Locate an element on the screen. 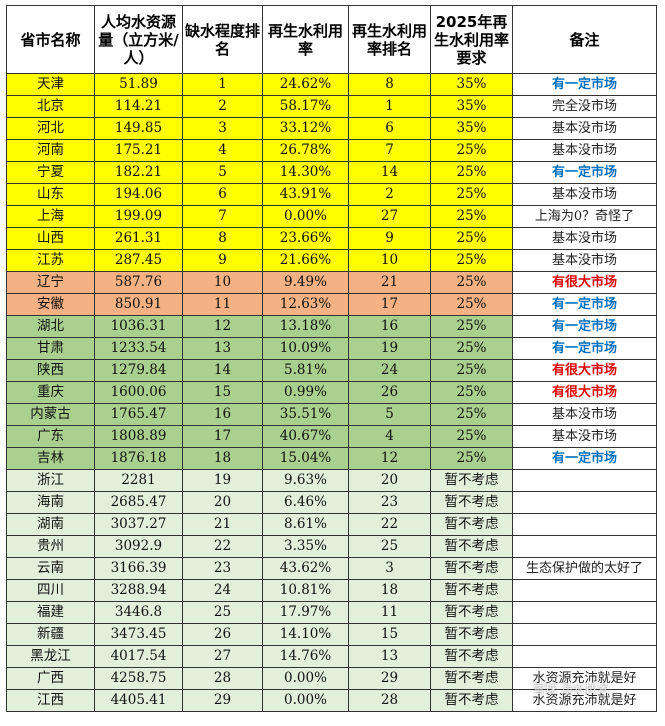 The width and height of the screenshot is (665, 726). reuse-rate-cell: 9.49% is located at coordinates (305, 282).